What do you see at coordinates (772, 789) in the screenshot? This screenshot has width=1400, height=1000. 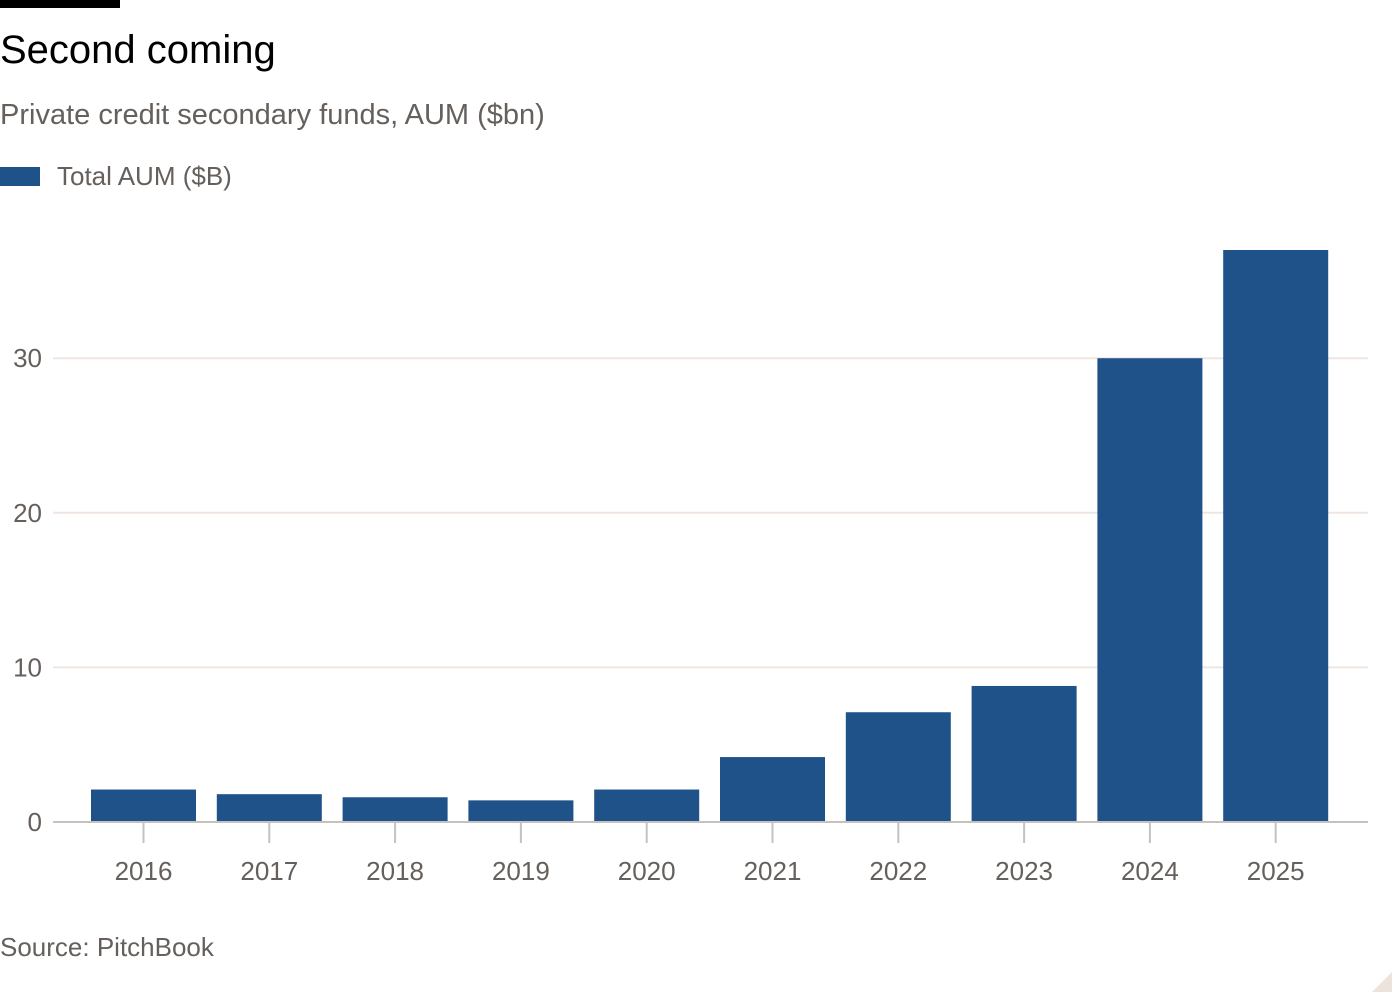 I see `bar-2021` at bounding box center [772, 789].